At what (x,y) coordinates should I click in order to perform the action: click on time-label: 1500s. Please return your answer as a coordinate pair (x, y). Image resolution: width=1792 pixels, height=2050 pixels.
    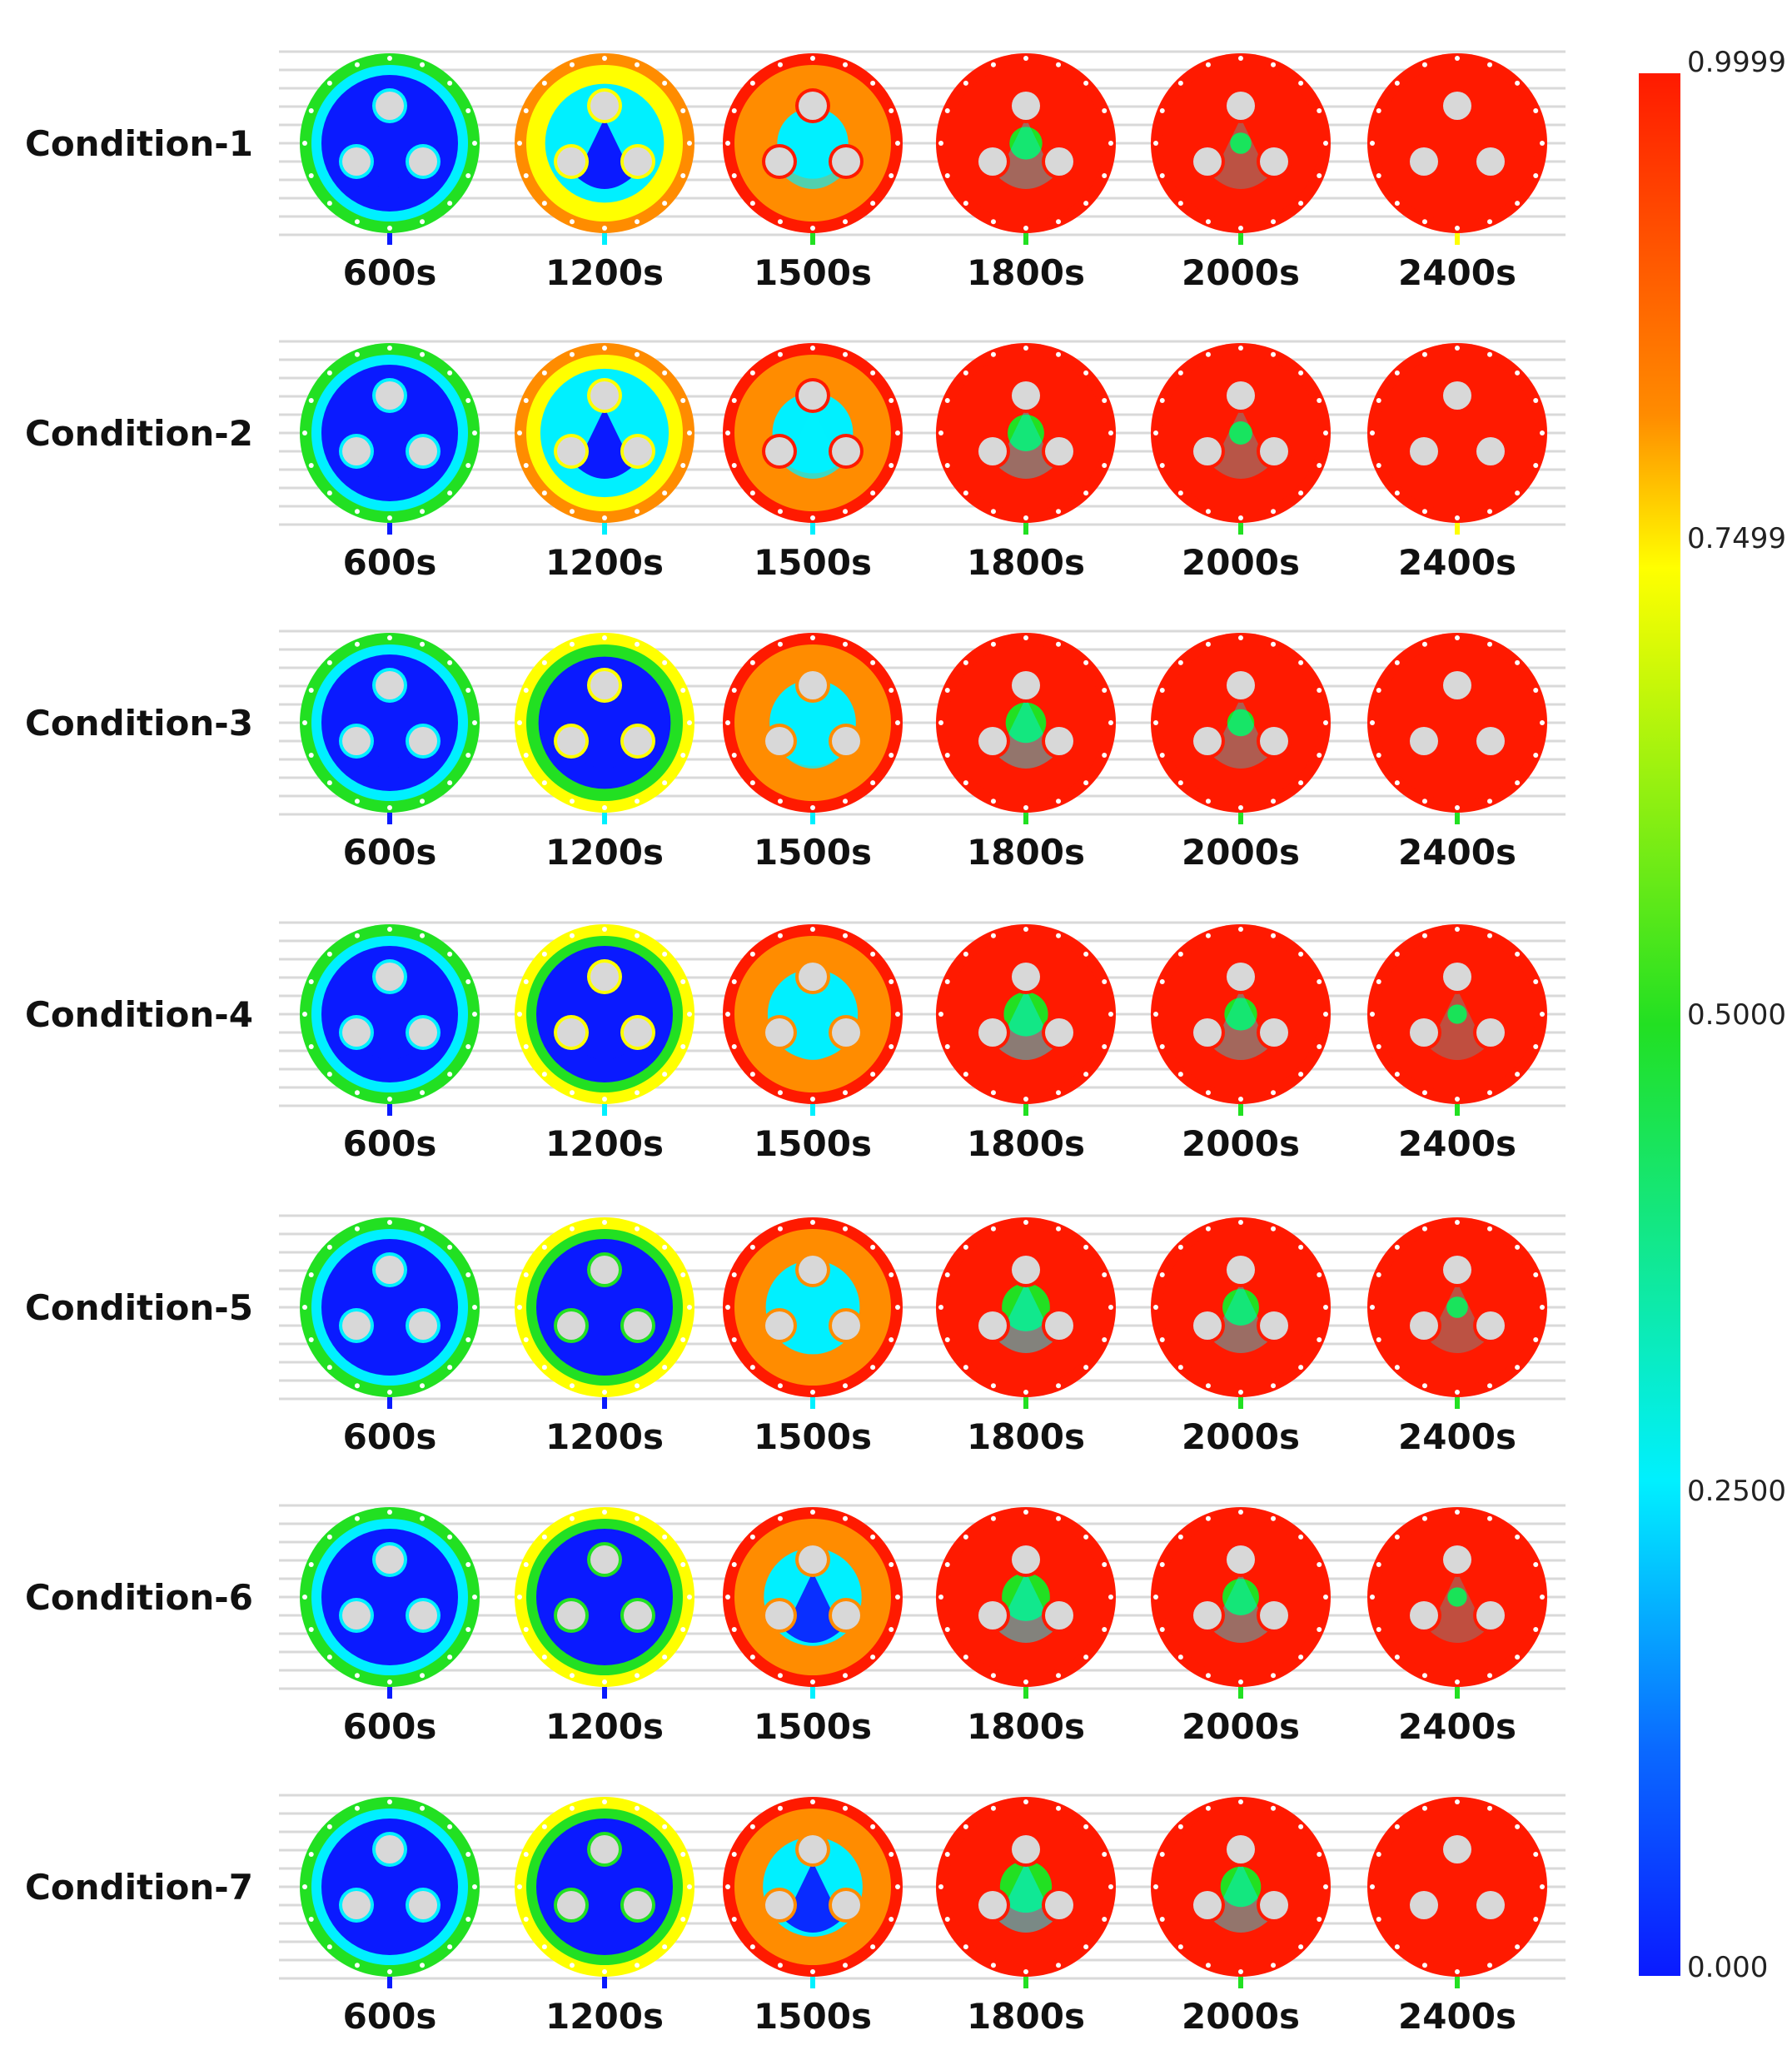
    Looking at the image, I should click on (813, 1143).